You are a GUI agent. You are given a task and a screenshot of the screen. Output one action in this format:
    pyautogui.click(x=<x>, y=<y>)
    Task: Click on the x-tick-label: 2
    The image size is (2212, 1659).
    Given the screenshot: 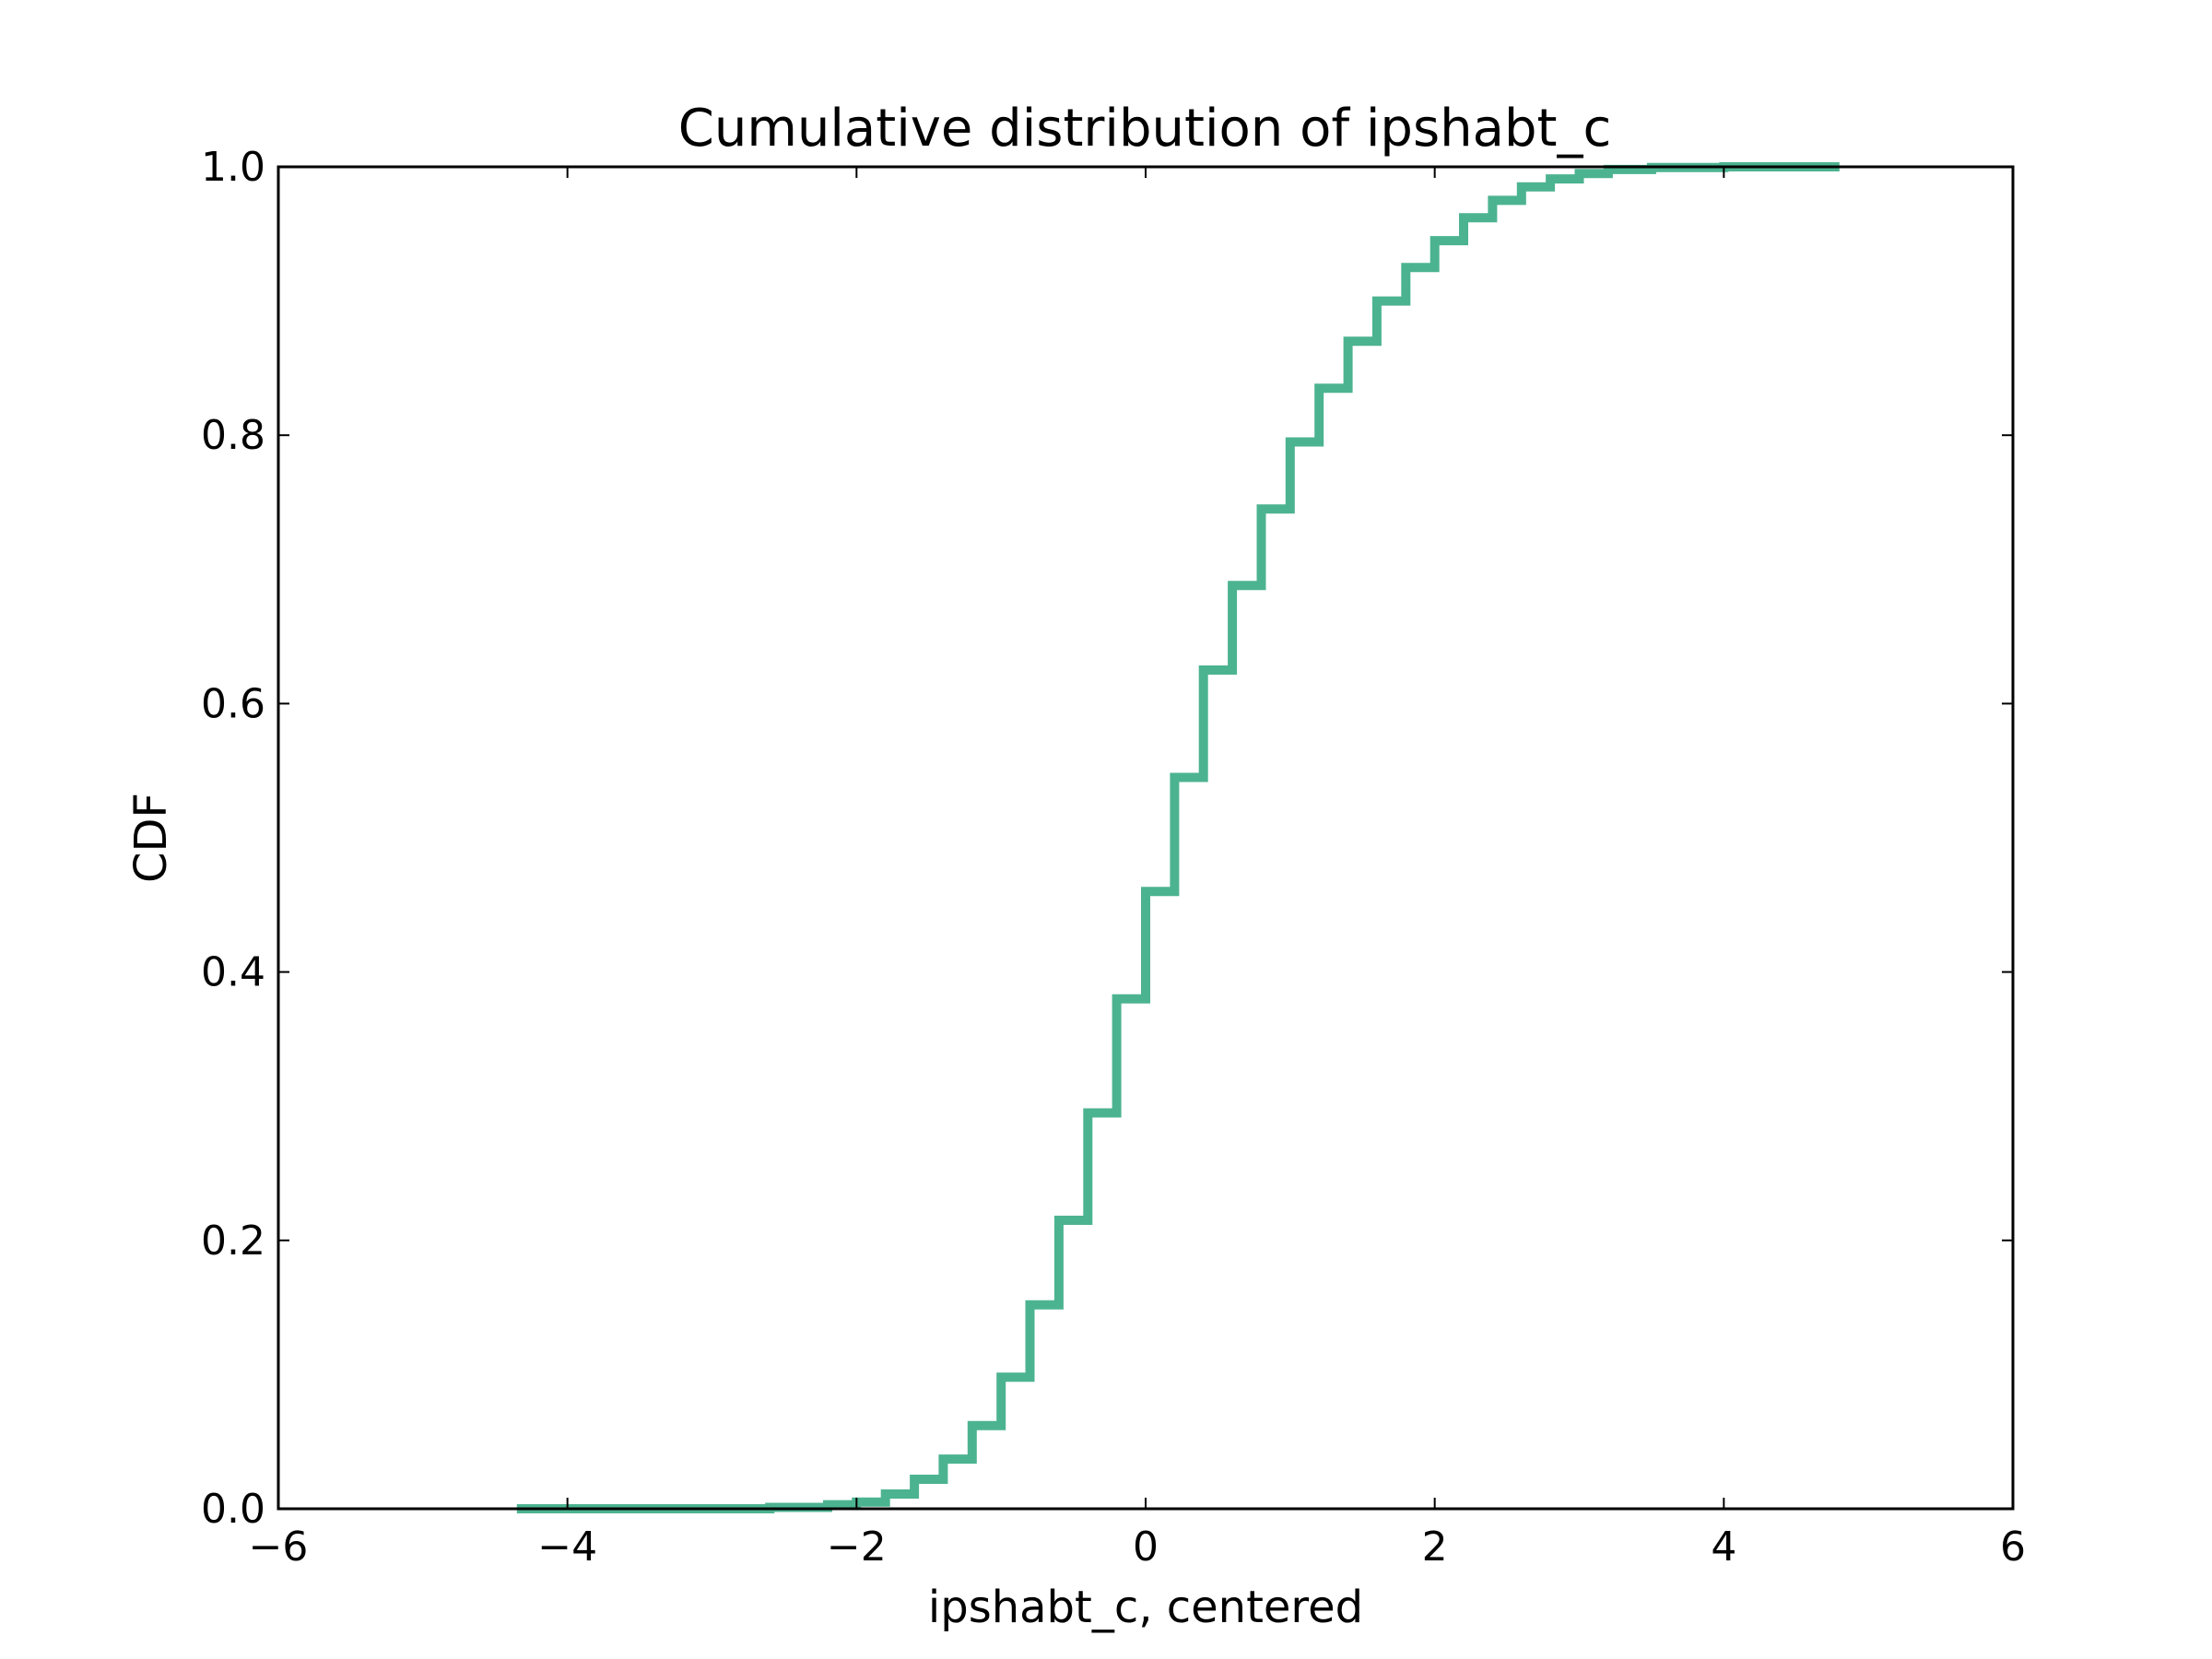 What is the action you would take?
    pyautogui.click(x=1435, y=1547)
    